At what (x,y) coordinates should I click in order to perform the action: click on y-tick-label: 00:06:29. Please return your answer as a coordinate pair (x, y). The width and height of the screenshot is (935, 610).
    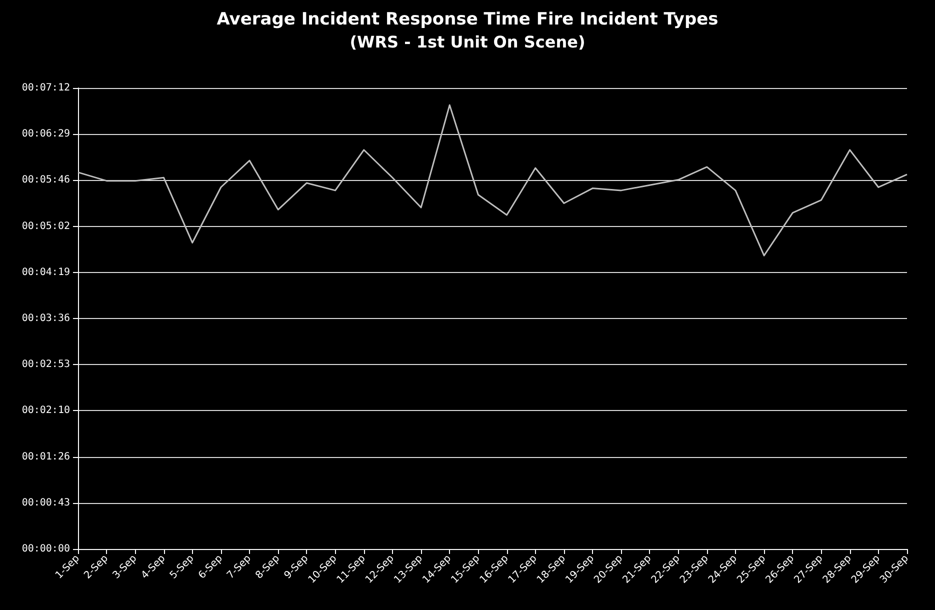
    Looking at the image, I should click on (46, 134).